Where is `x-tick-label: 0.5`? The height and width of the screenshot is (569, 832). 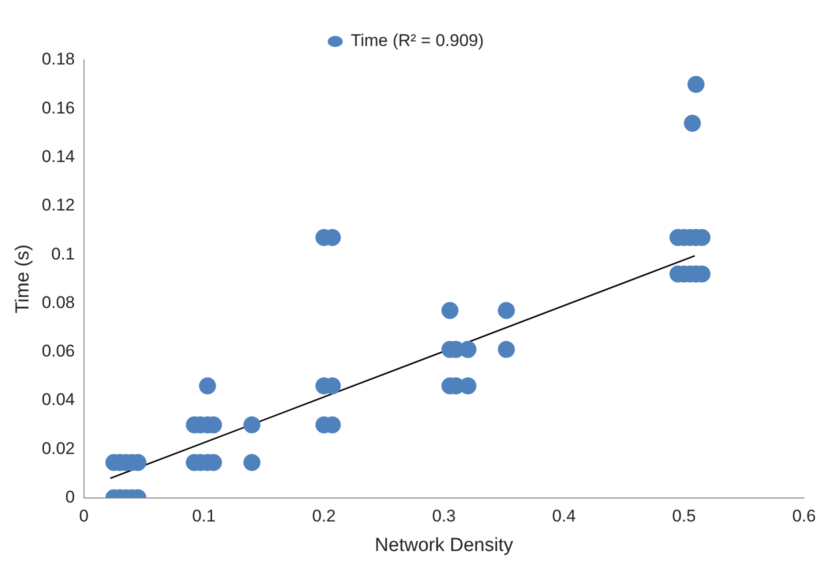 x-tick-label: 0.5 is located at coordinates (684, 516).